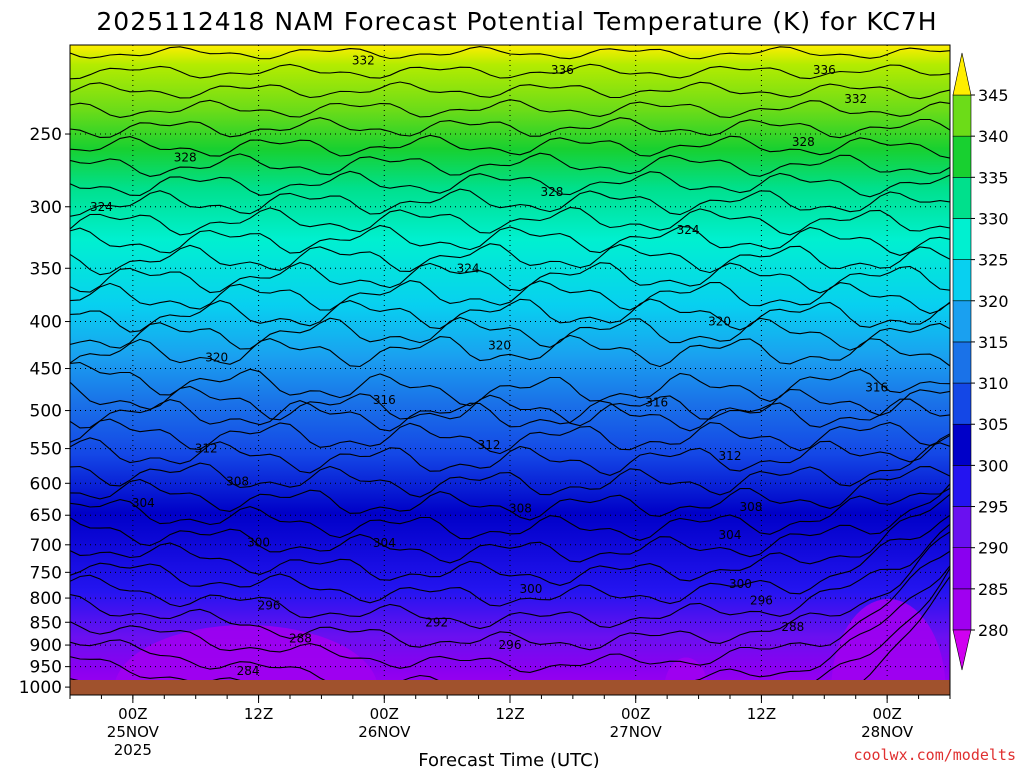 The image size is (1024, 768). What do you see at coordinates (46, 269) in the screenshot?
I see `y-tick-label: 350` at bounding box center [46, 269].